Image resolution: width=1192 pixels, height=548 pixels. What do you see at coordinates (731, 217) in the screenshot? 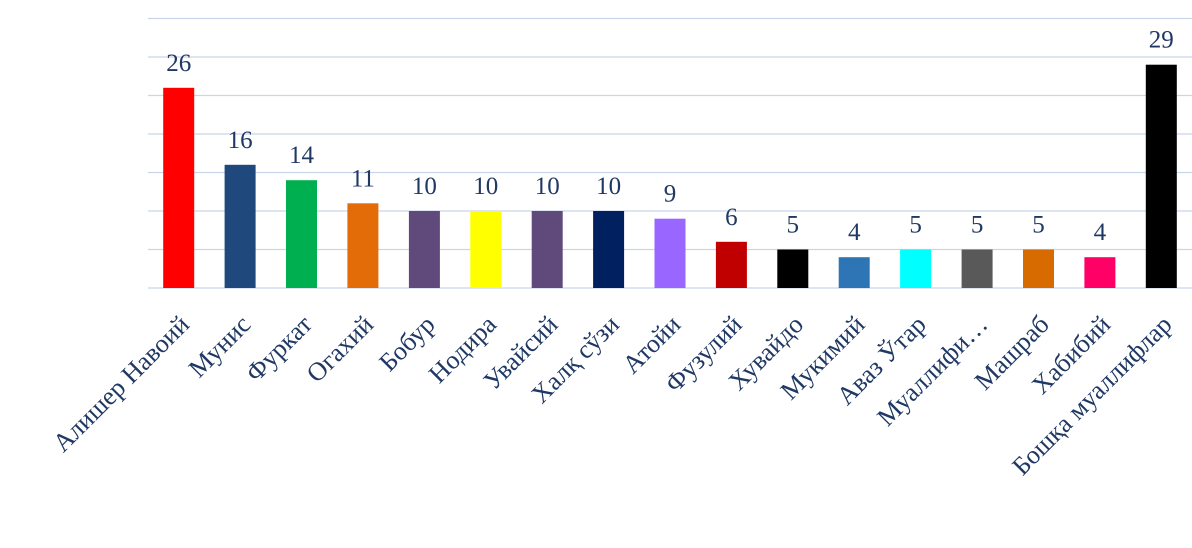
I see `data-label: 6` at bounding box center [731, 217].